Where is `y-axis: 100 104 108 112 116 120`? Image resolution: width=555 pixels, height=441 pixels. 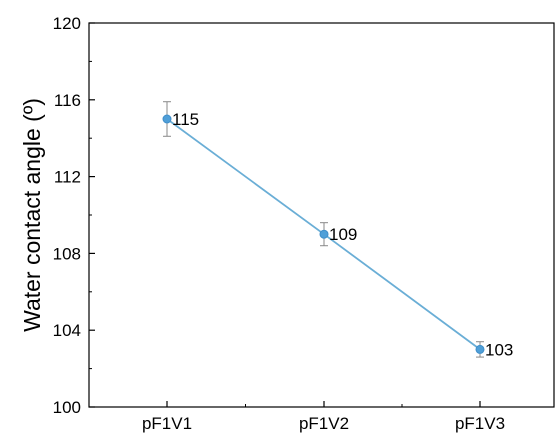 y-axis: 100 104 108 112 116 120 is located at coordinates (74, 215).